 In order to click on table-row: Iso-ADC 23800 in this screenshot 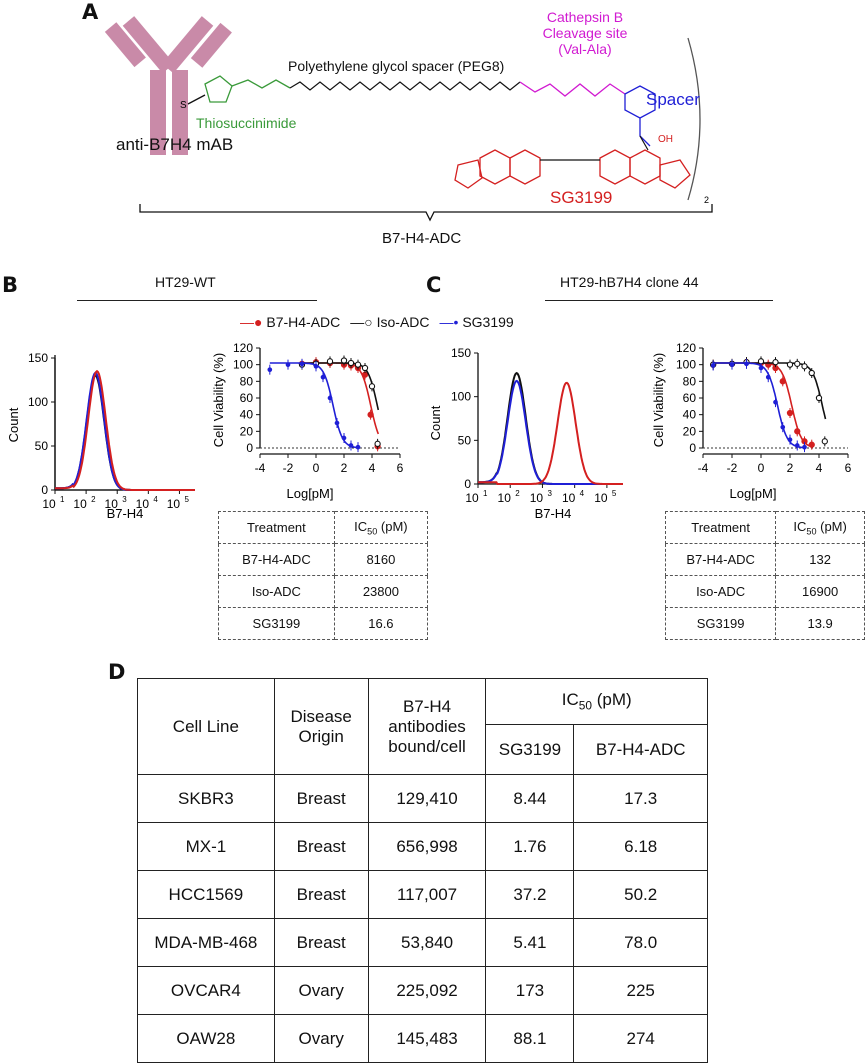, I will do `click(323, 591)`.